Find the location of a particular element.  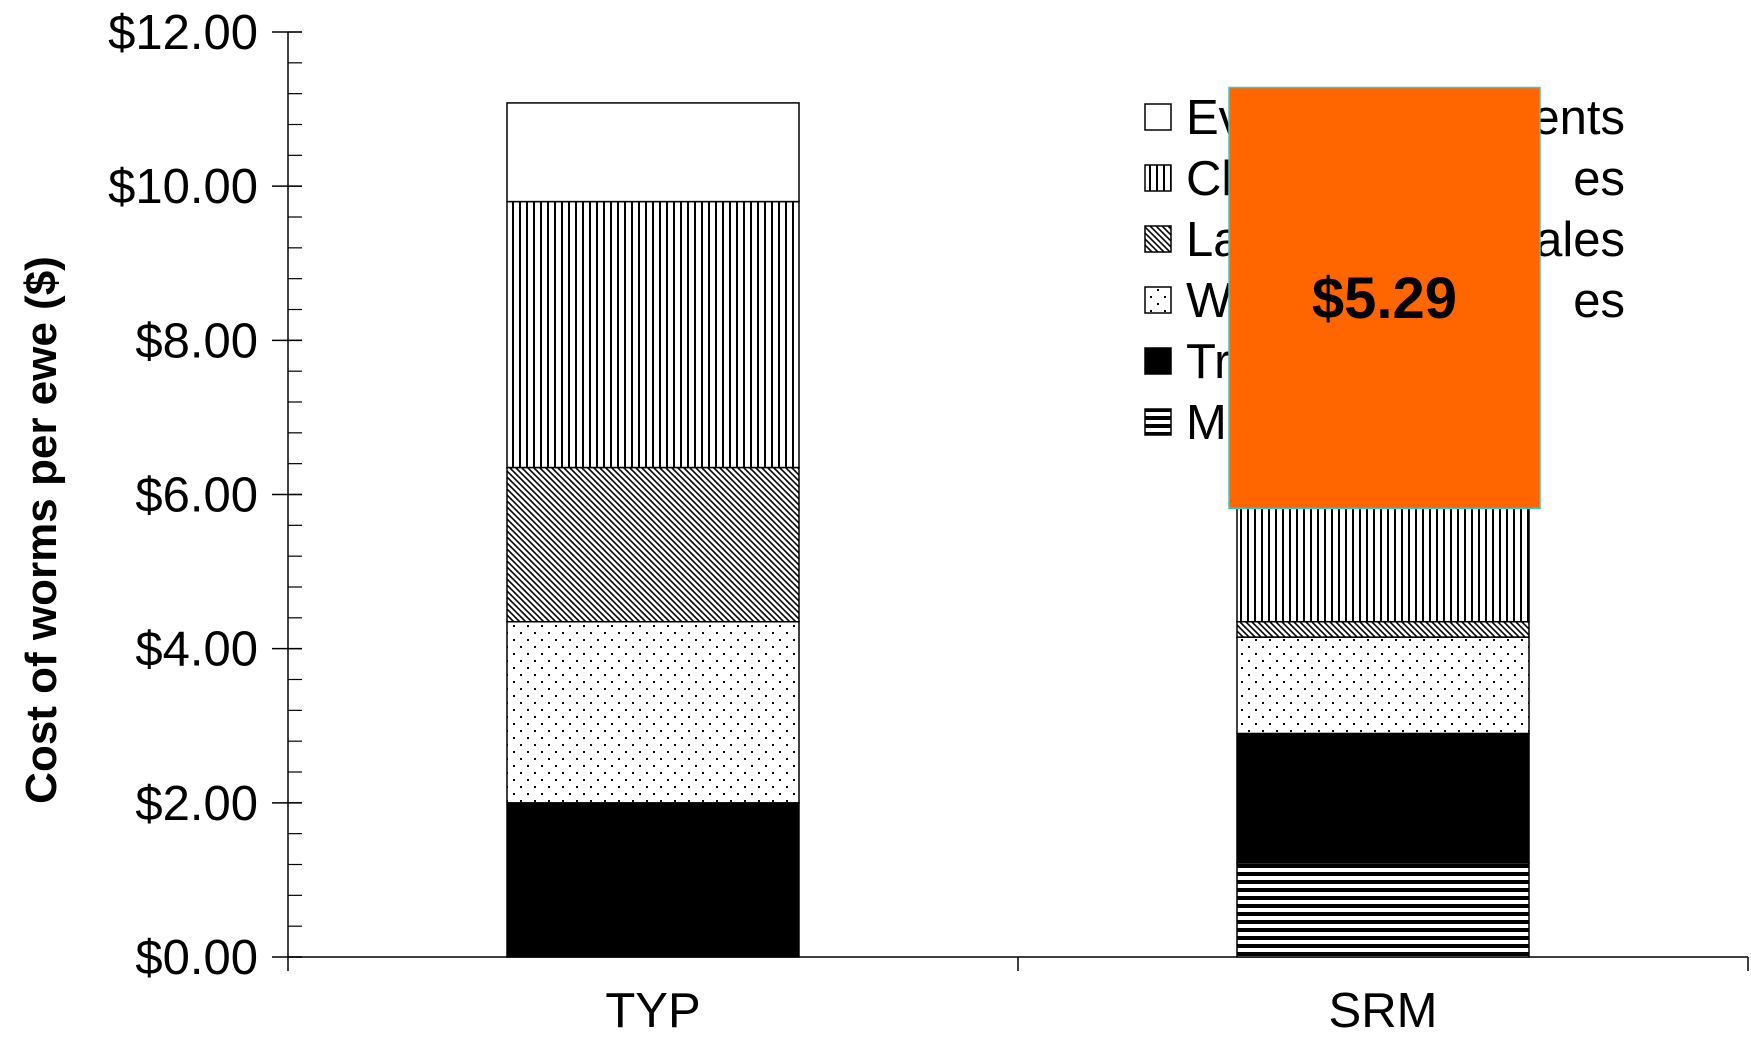

overlay-label: $5.29 is located at coordinates (1384, 298).